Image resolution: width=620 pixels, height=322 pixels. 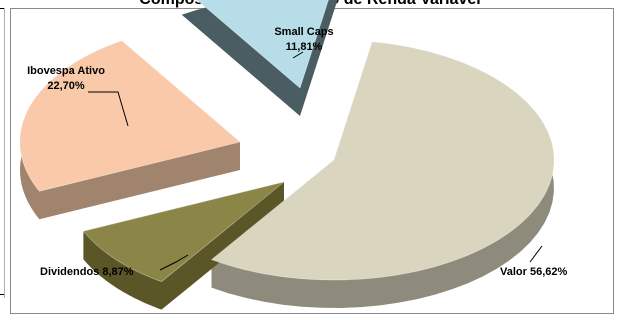 I want to click on label-ibovespa-name: Ibovespa Ativo, so click(x=66, y=71).